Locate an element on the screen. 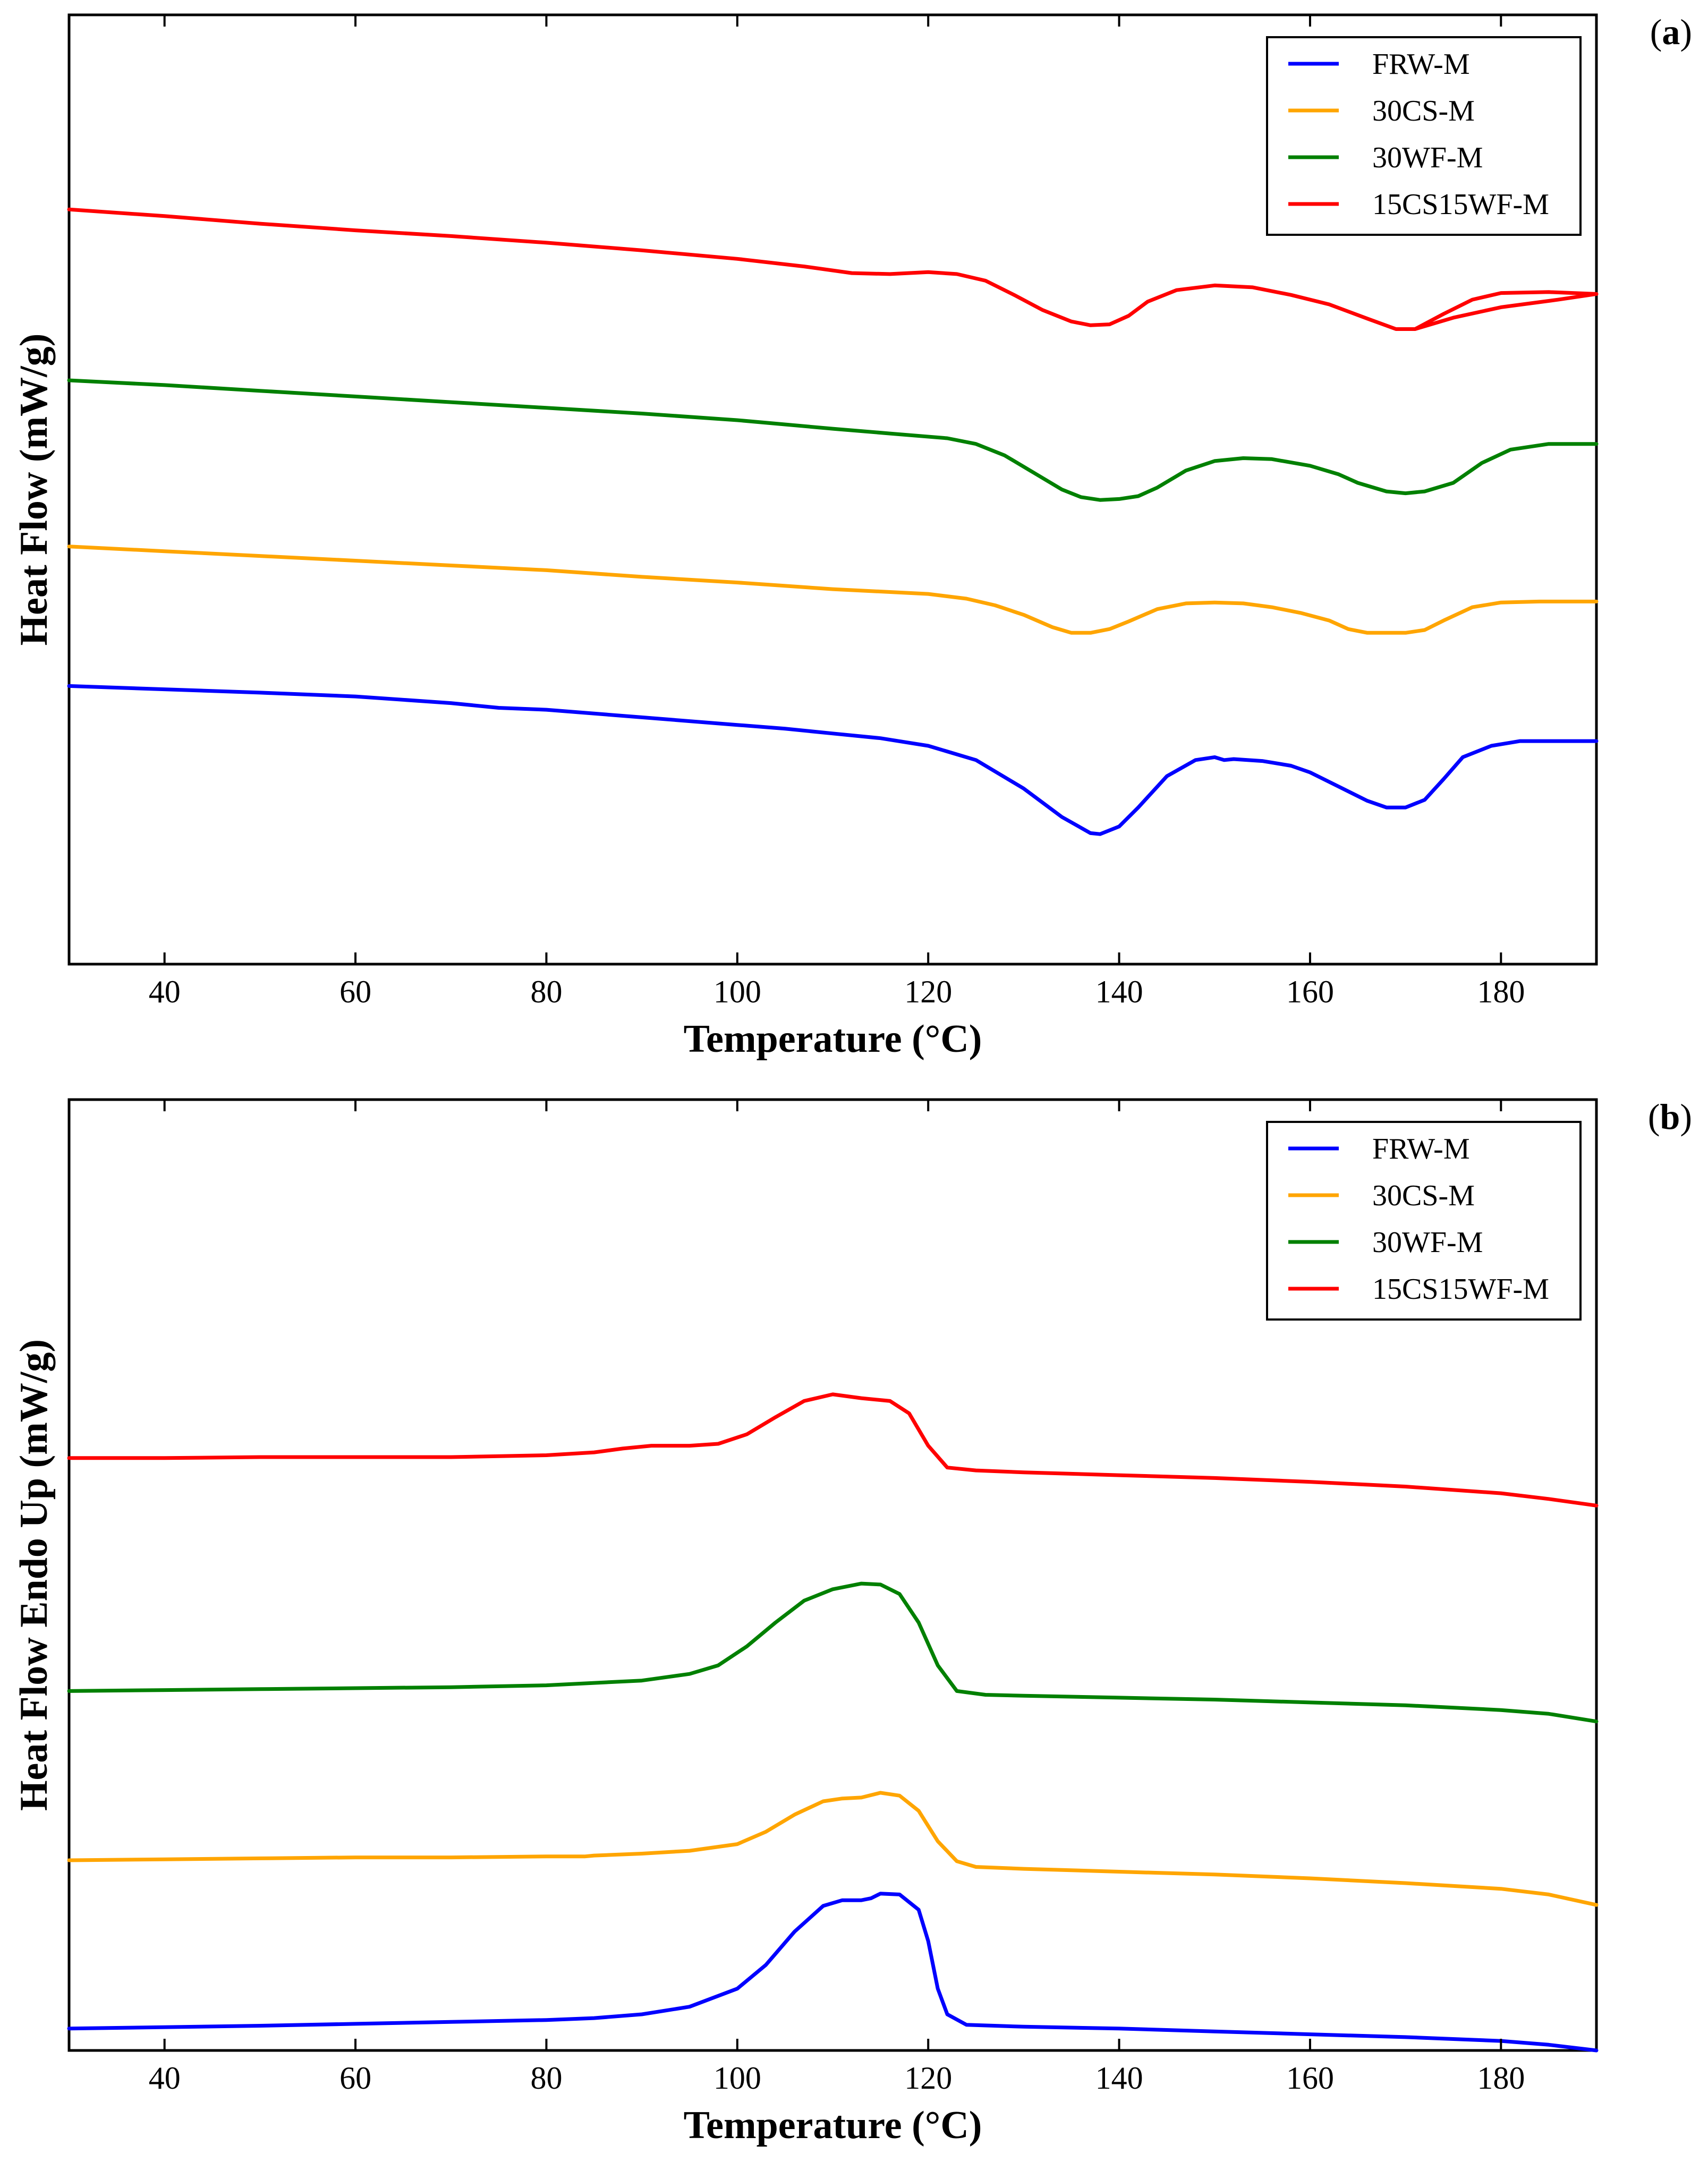 The width and height of the screenshot is (1708, 2162). y-axis-title: Heat Flow Endo Up (mW/g) is located at coordinates (34, 1575).